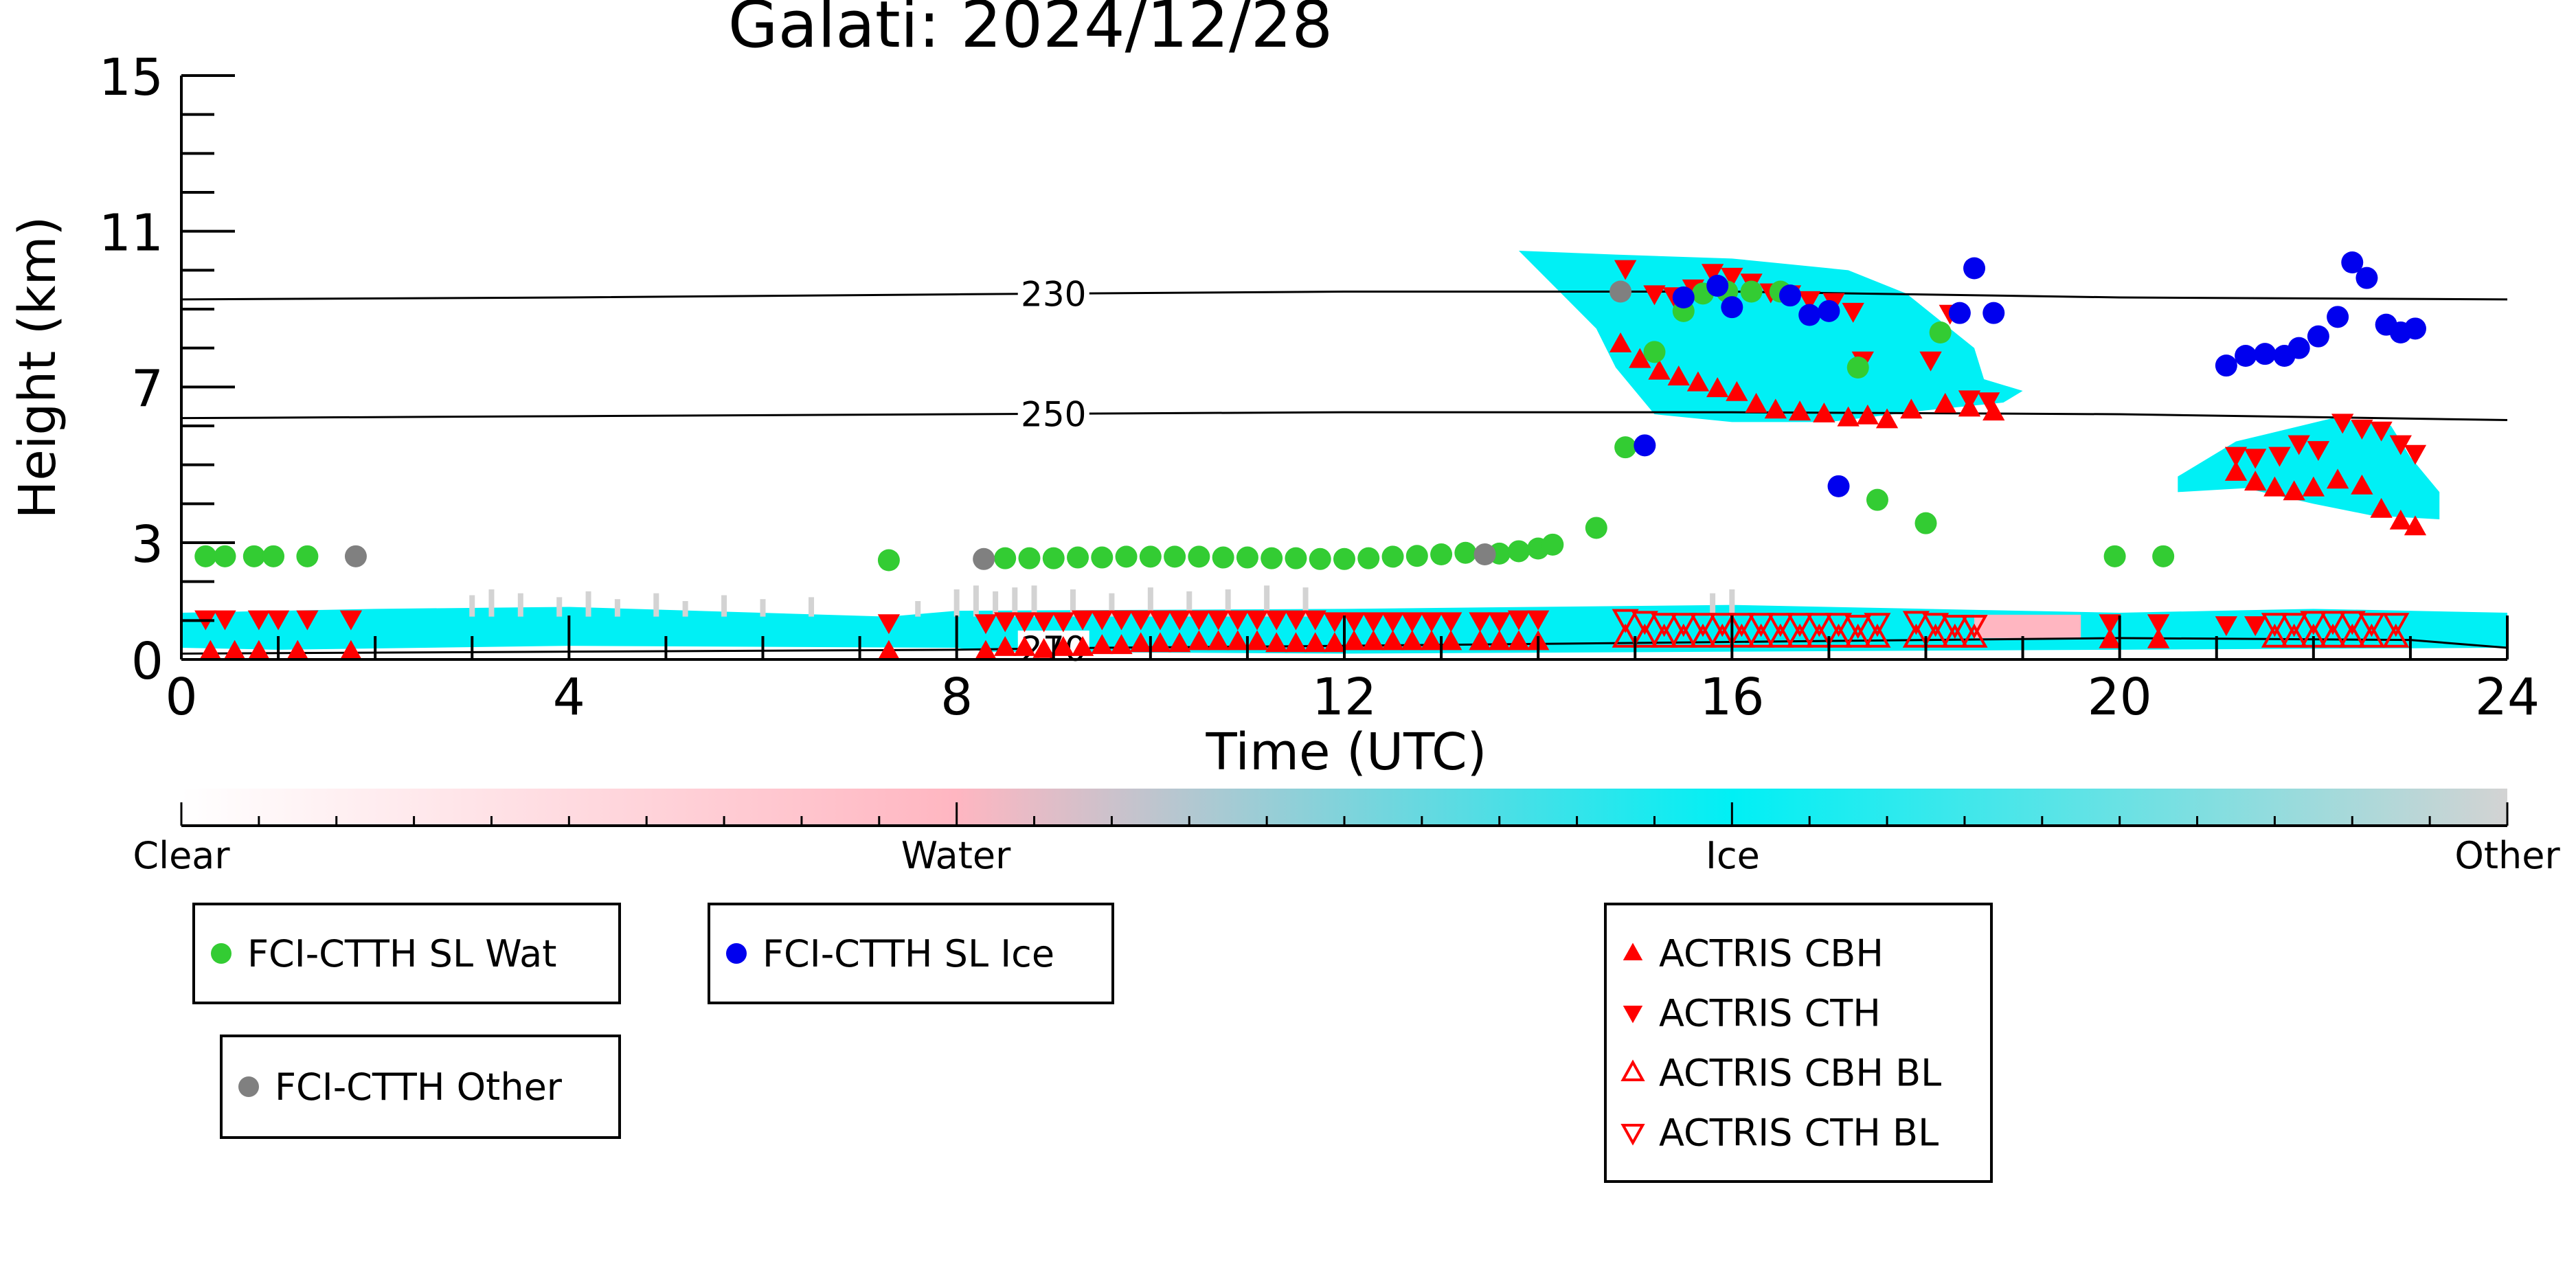 This screenshot has height=1288, width=2576. I want to click on y-tick-label: 7, so click(147, 388).